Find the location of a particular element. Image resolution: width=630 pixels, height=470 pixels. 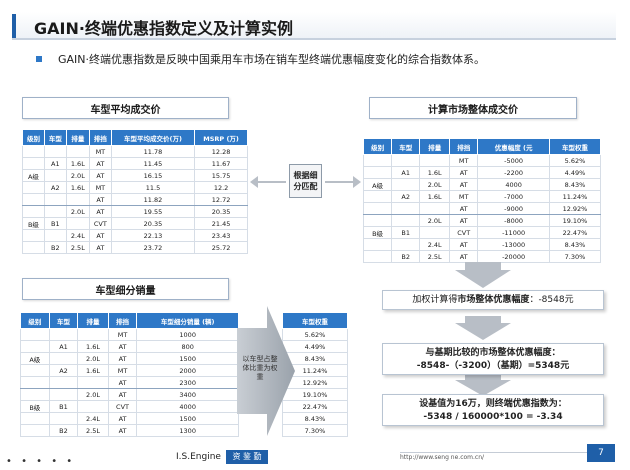

footer-rule is located at coordinates (500, 452).